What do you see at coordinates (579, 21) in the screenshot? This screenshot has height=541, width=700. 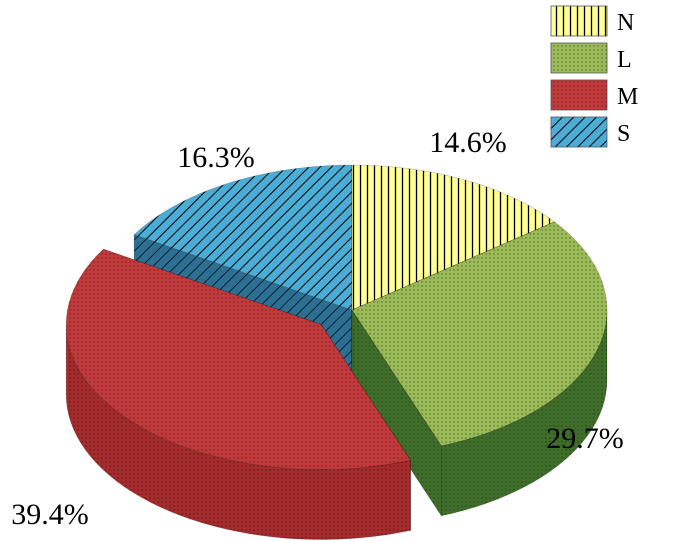 I see `legend-swatch-n` at bounding box center [579, 21].